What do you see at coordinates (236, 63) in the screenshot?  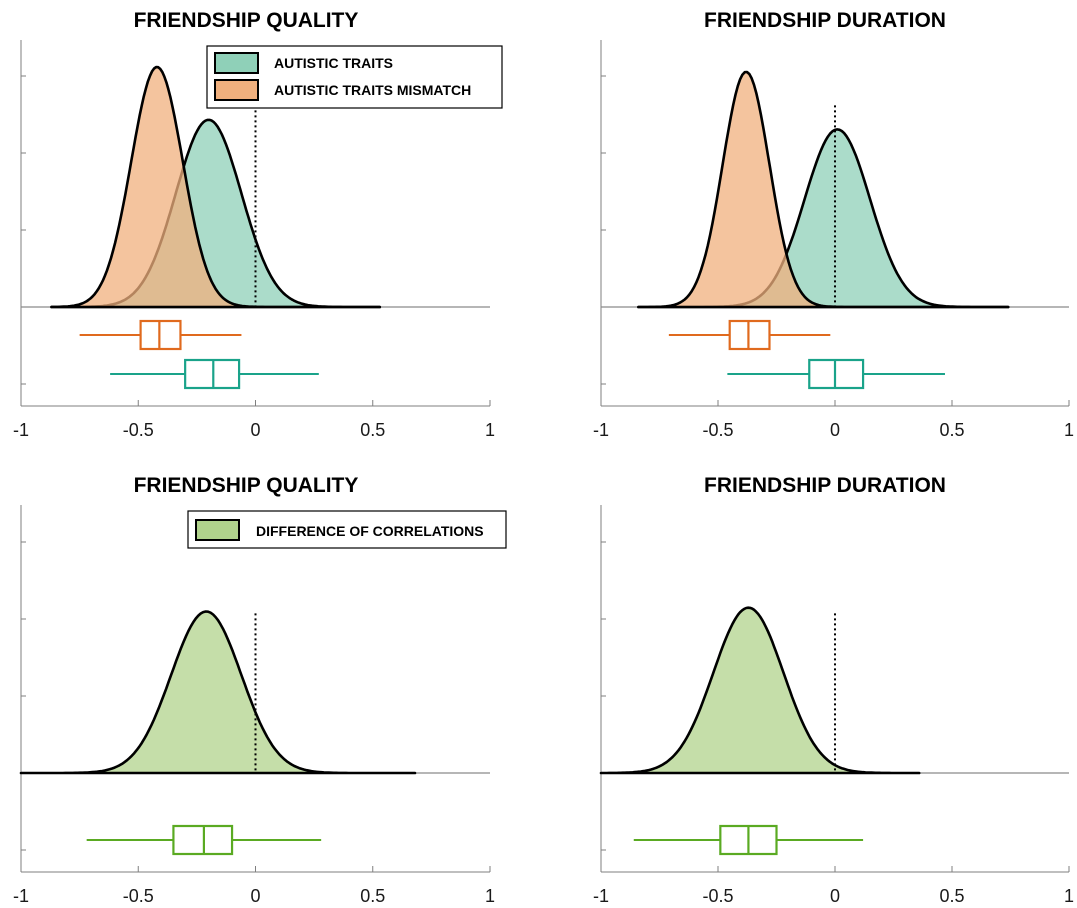 I see `legend-swatch-autistic-traits` at bounding box center [236, 63].